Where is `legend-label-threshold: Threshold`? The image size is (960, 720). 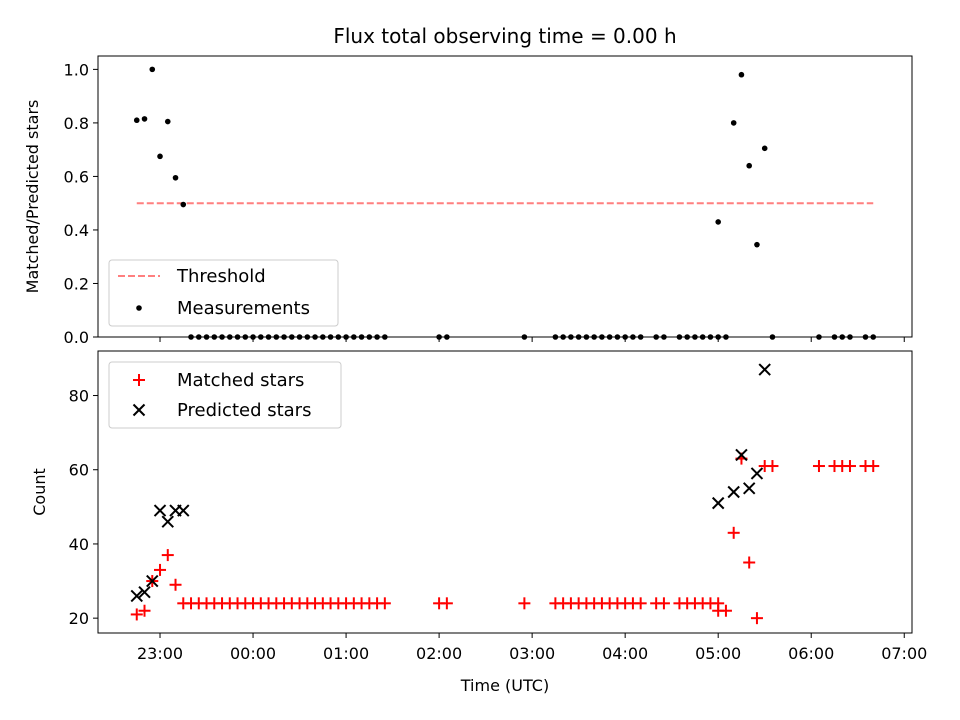 legend-label-threshold: Threshold is located at coordinates (221, 276).